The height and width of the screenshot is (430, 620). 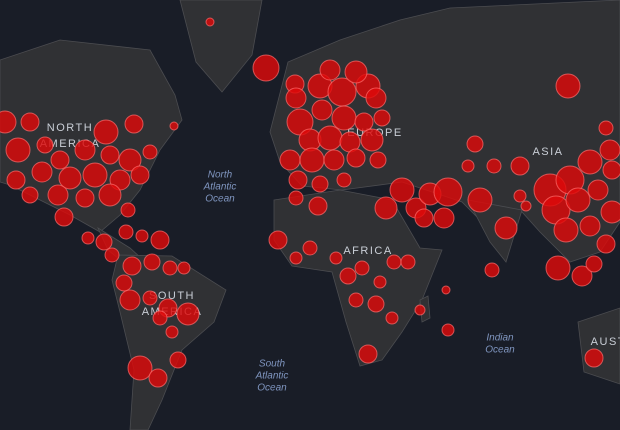 What do you see at coordinates (605, 342) in the screenshot?
I see `continent-label: AUSTRALIA` at bounding box center [605, 342].